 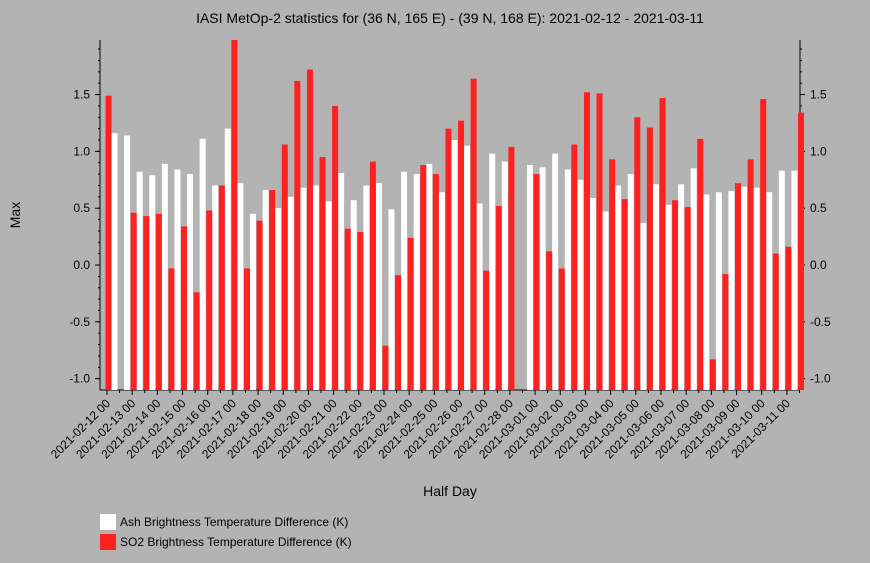 I want to click on y-tick-label-right: -0.5, so click(x=820, y=322).